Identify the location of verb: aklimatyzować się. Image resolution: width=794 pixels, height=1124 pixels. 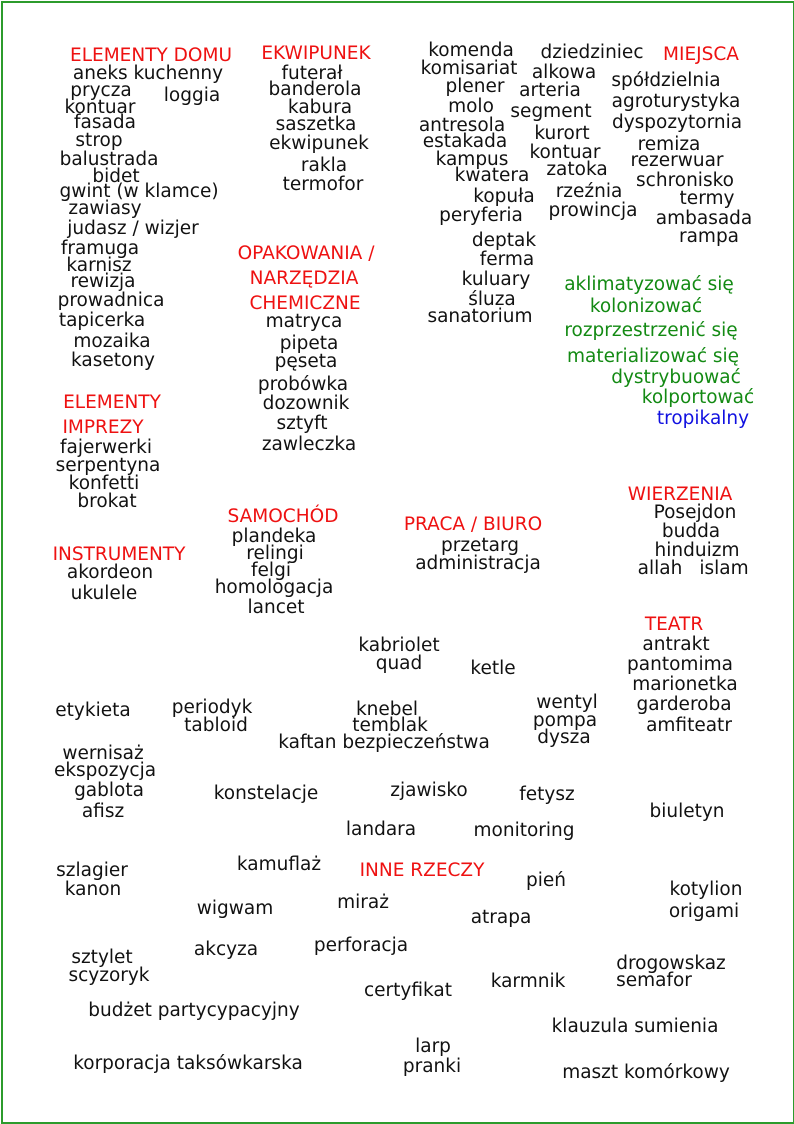
(649, 284).